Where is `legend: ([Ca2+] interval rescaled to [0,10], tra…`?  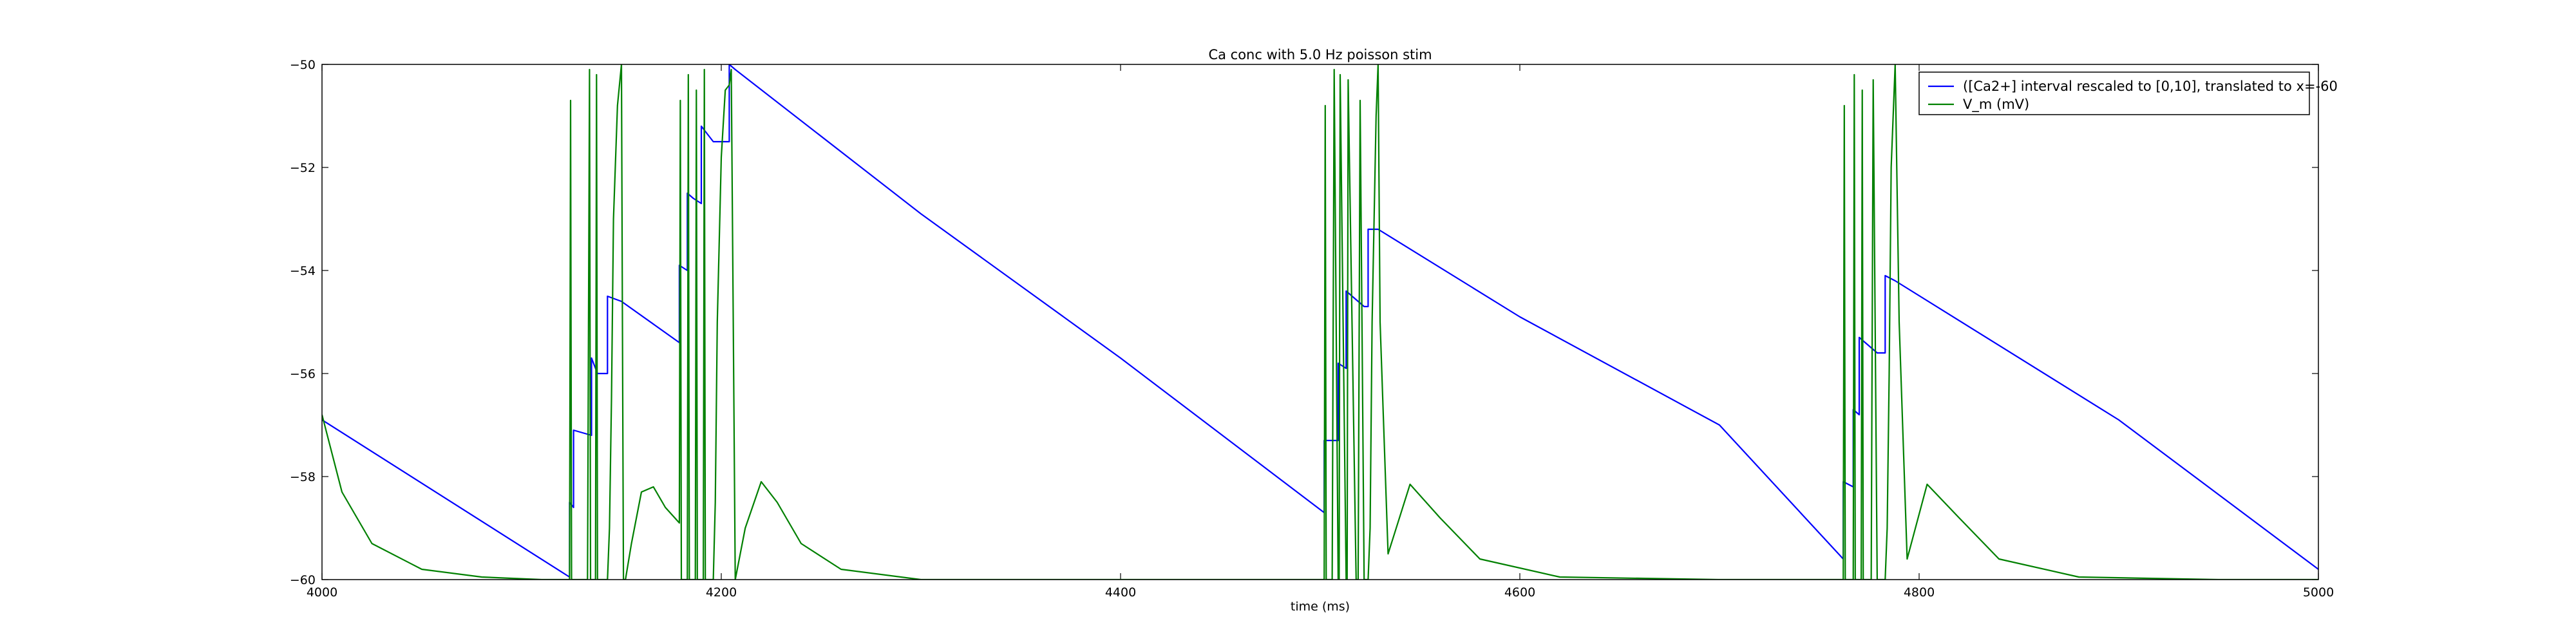
legend: ([Ca2+] interval rescaled to [0,10], tra… is located at coordinates (2128, 93).